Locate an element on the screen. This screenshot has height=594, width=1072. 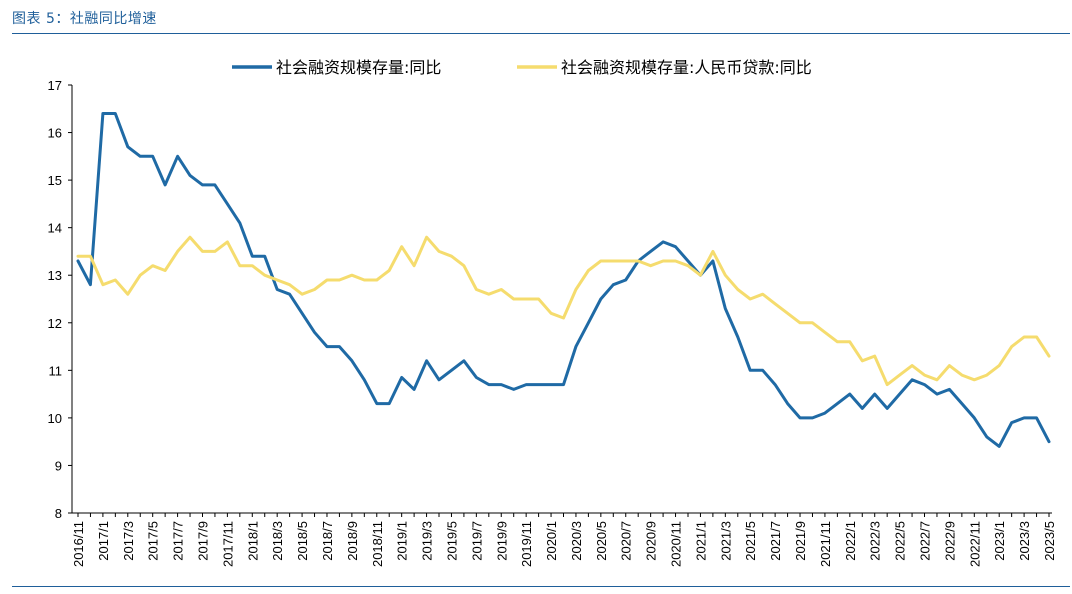
x-tick-label: 2018/1 is located at coordinates (252, 541).